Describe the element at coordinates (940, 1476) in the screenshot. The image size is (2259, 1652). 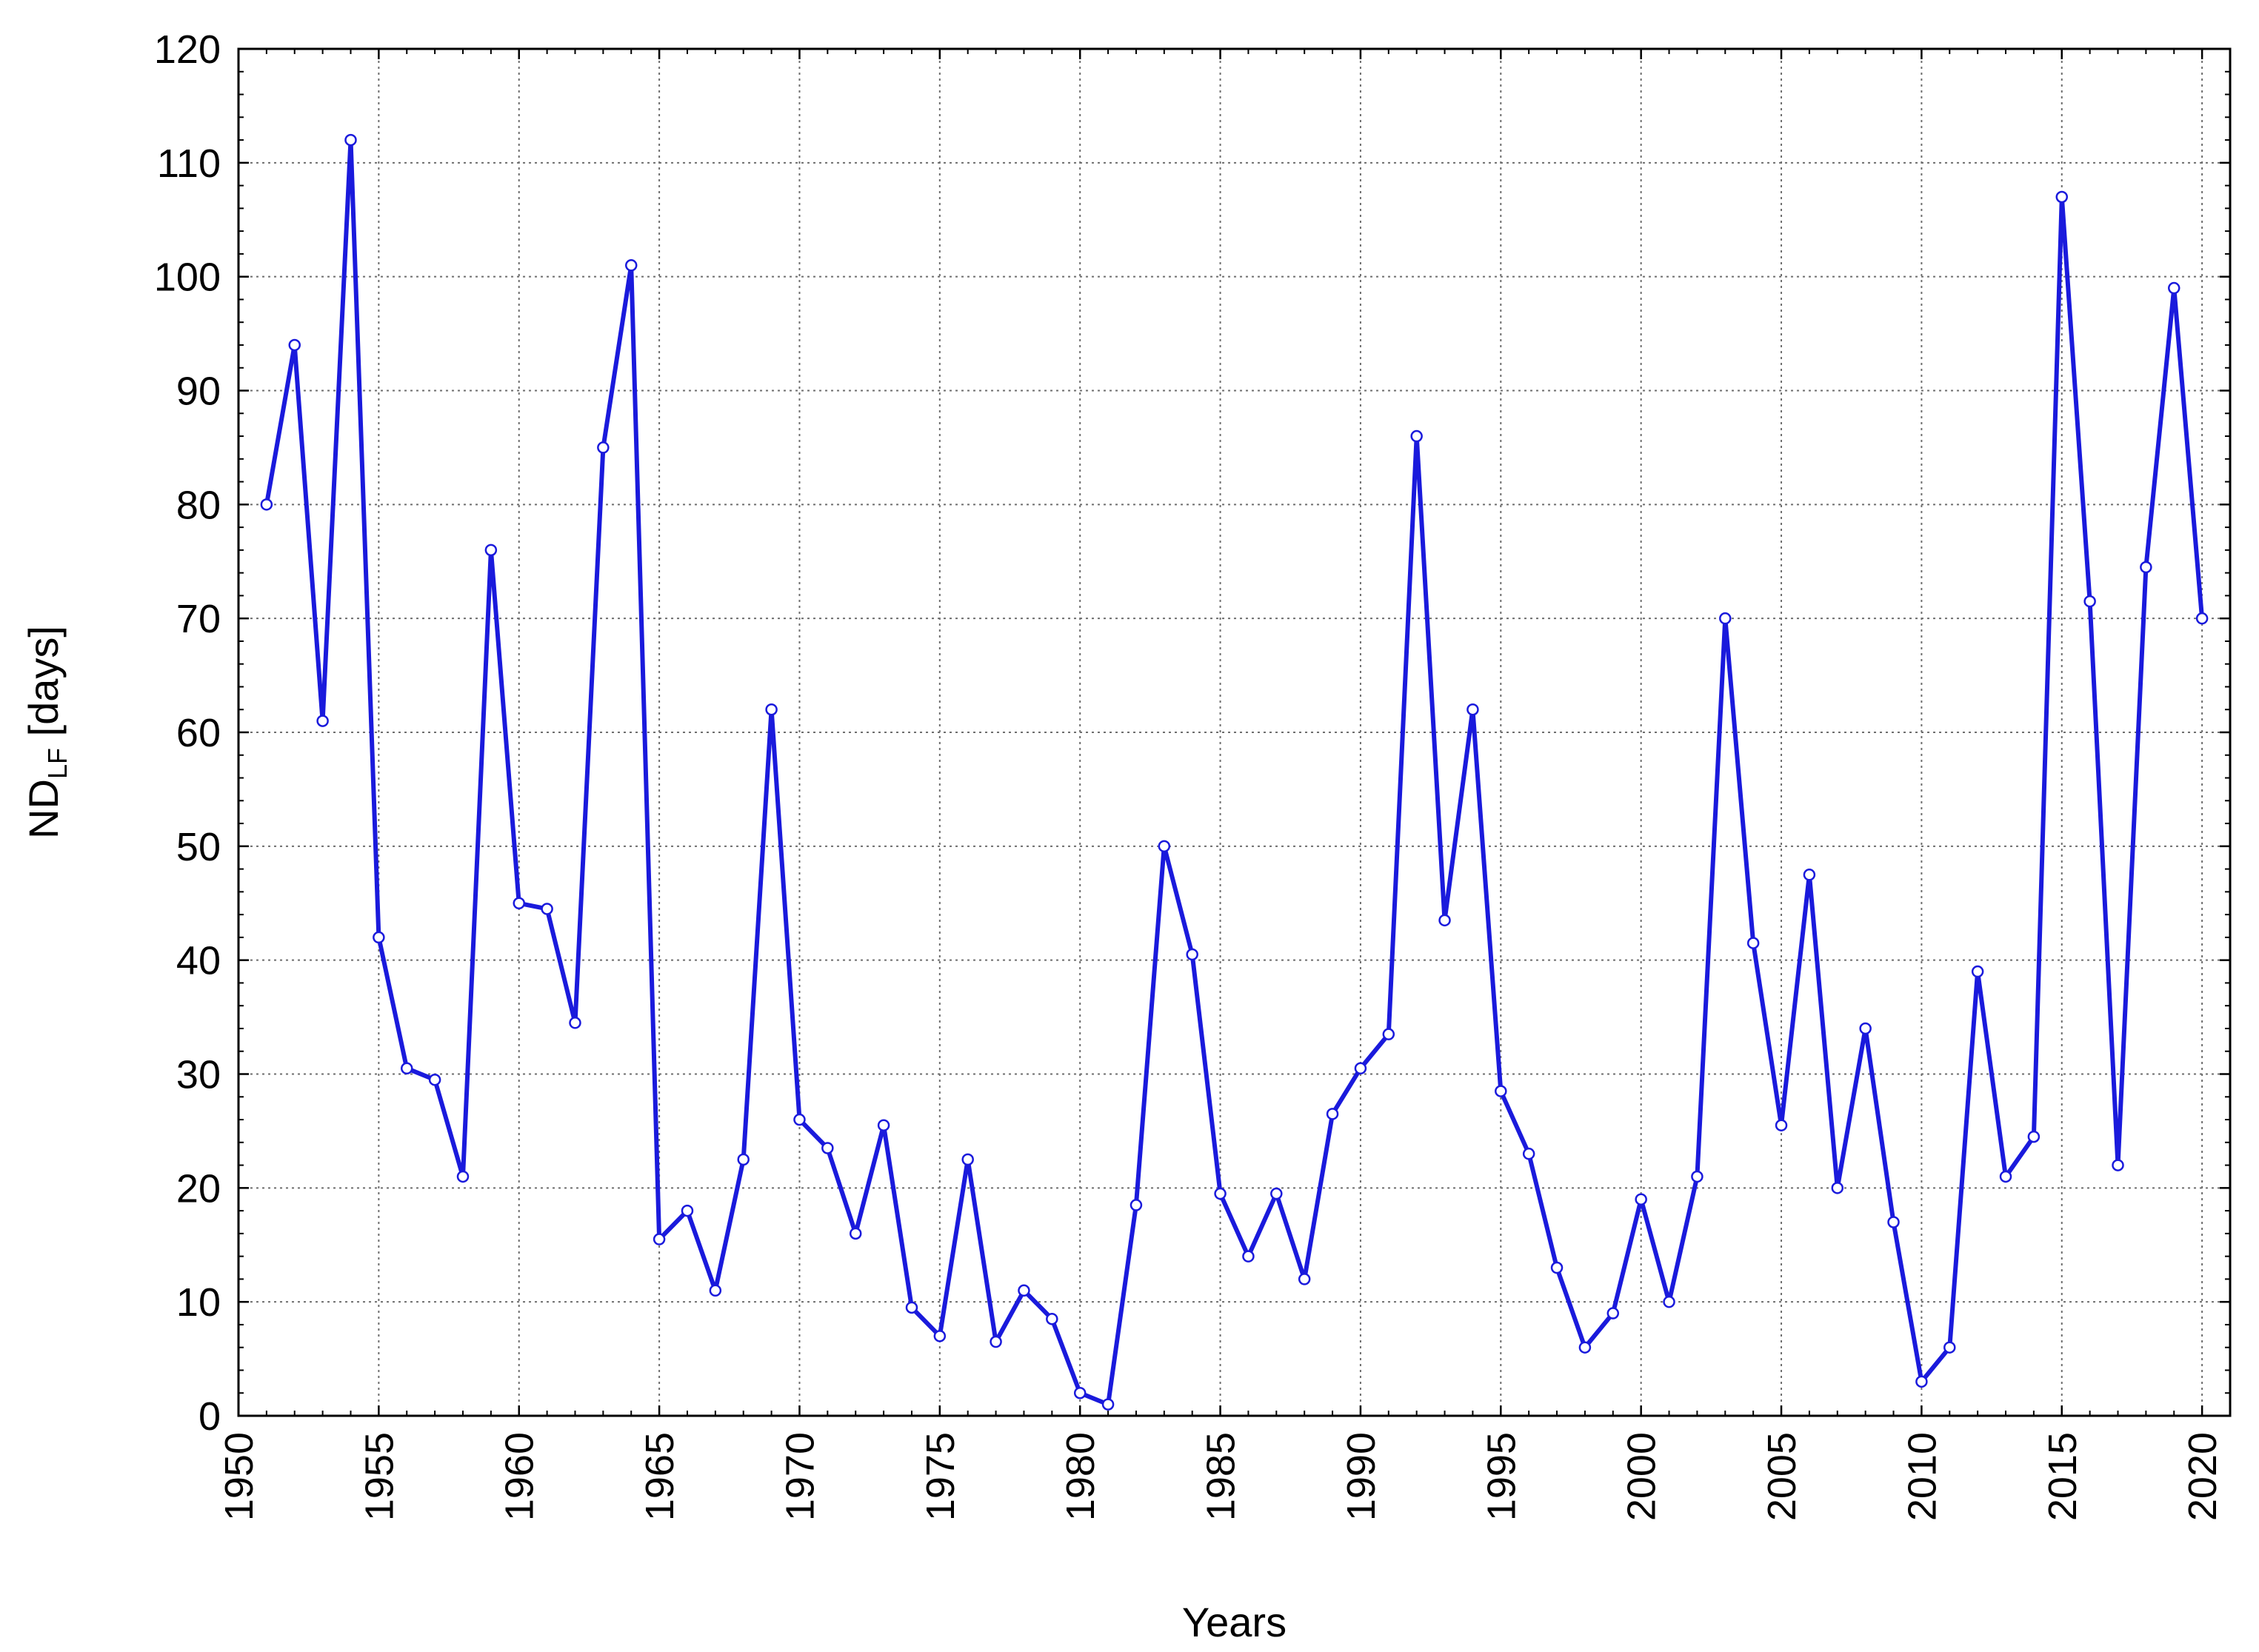
I see `x-tick-label: 1975` at that location.